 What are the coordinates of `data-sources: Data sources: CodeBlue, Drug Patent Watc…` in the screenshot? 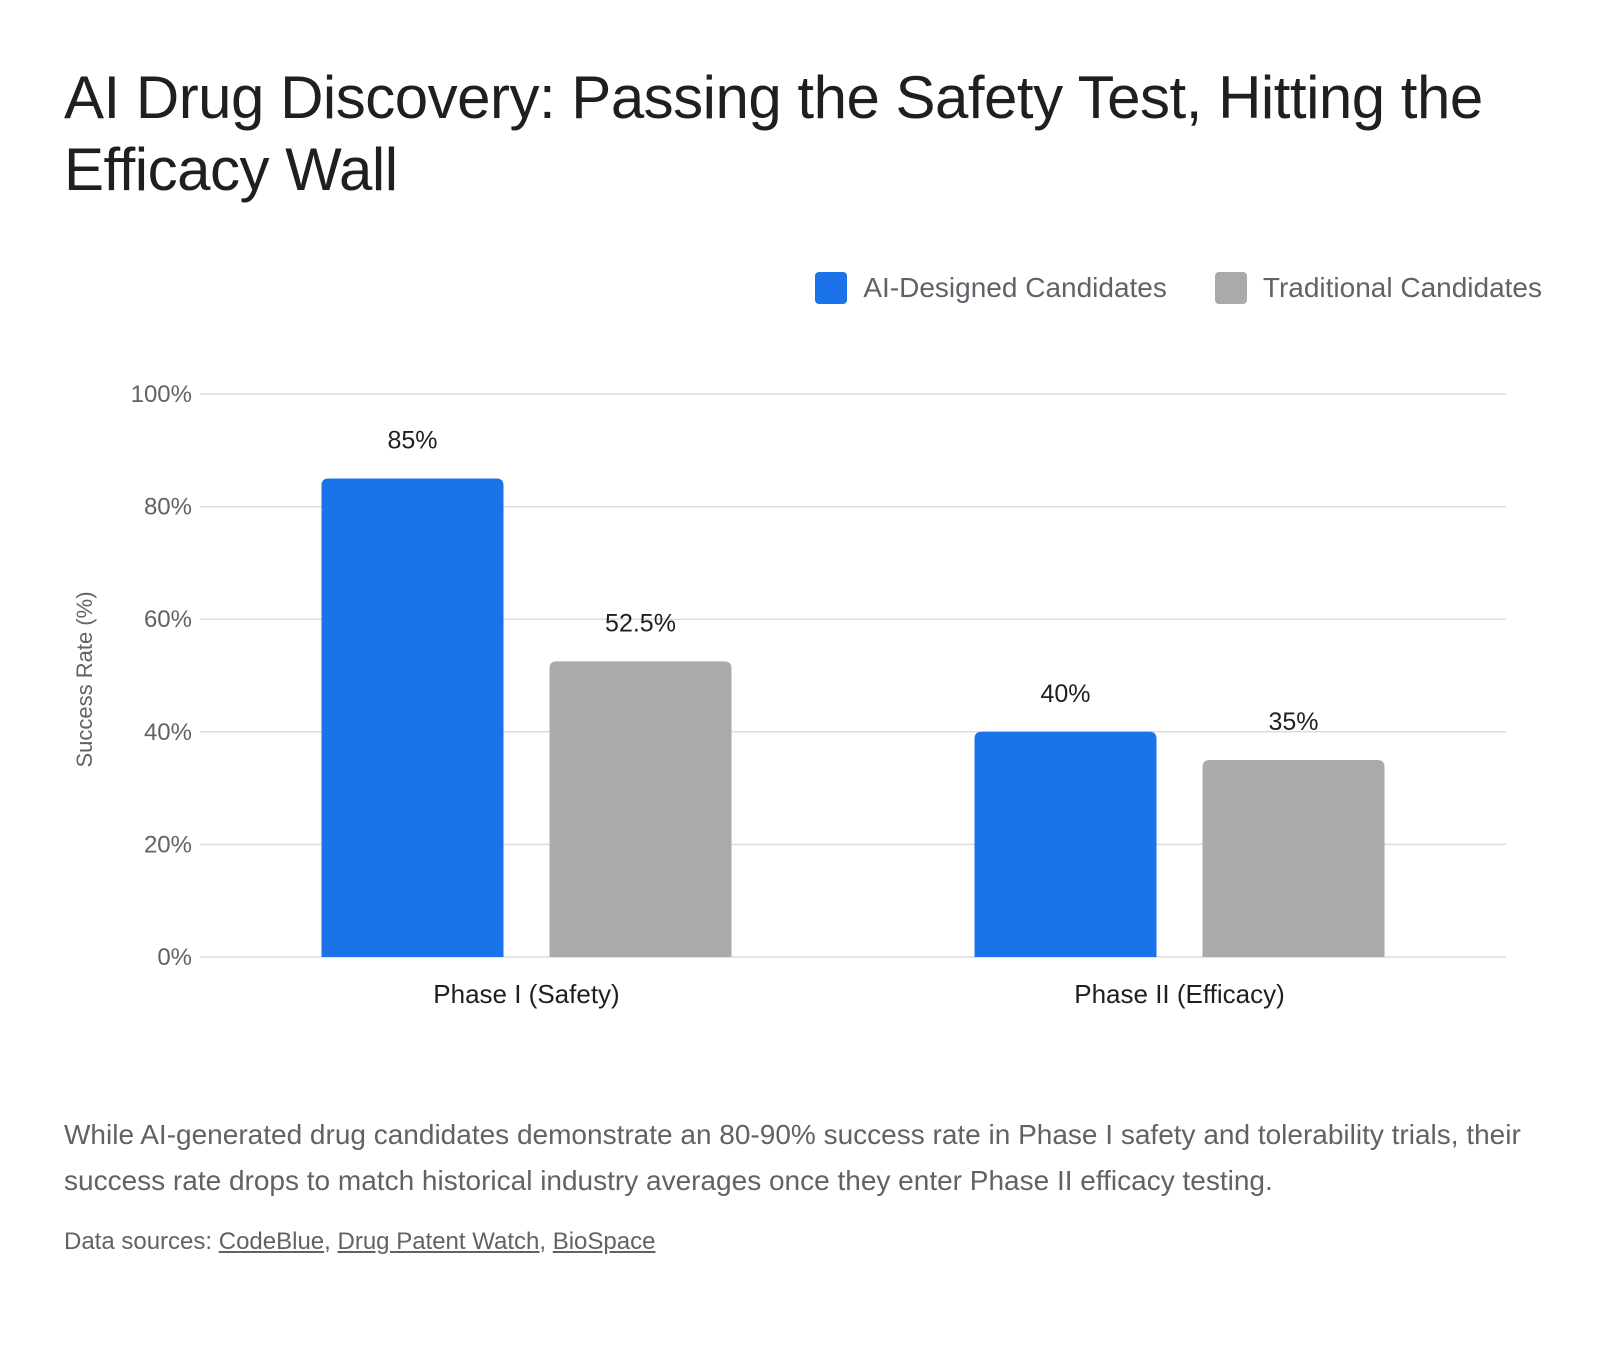 It's located at (359, 1242).